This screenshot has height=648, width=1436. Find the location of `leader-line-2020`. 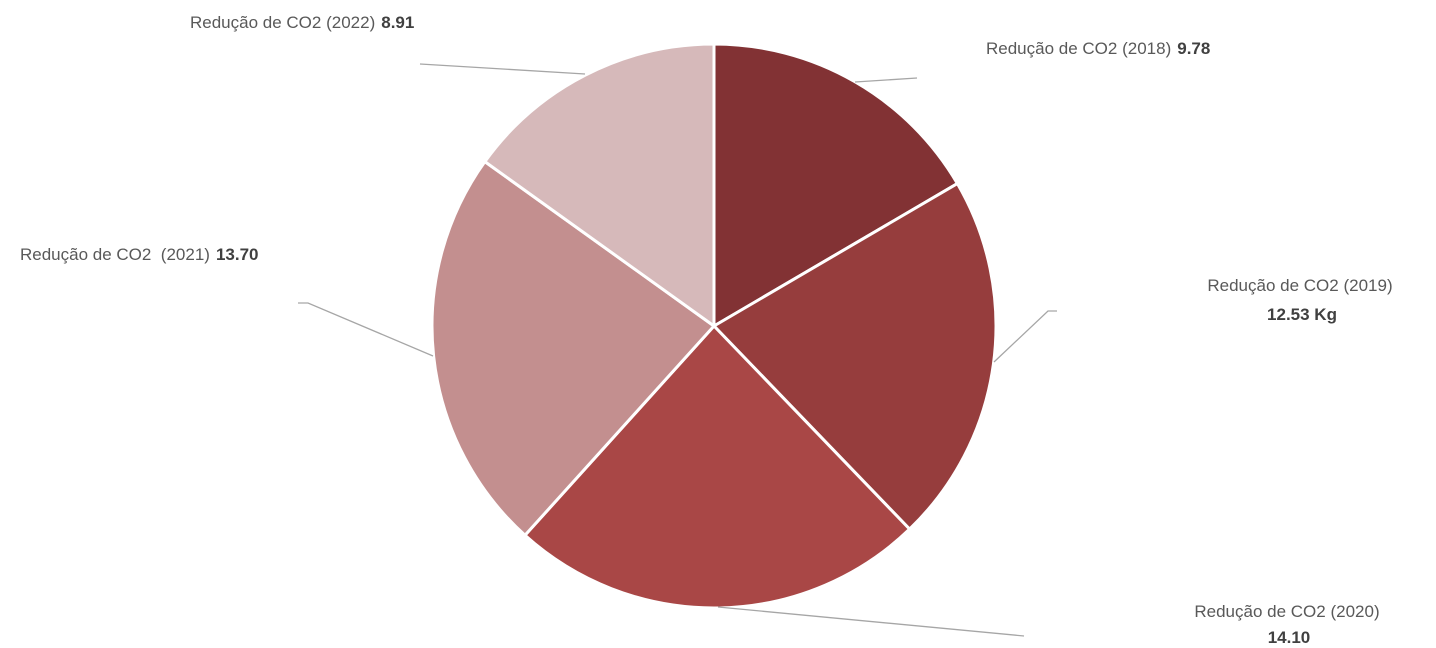

leader-line-2020 is located at coordinates (871, 621).